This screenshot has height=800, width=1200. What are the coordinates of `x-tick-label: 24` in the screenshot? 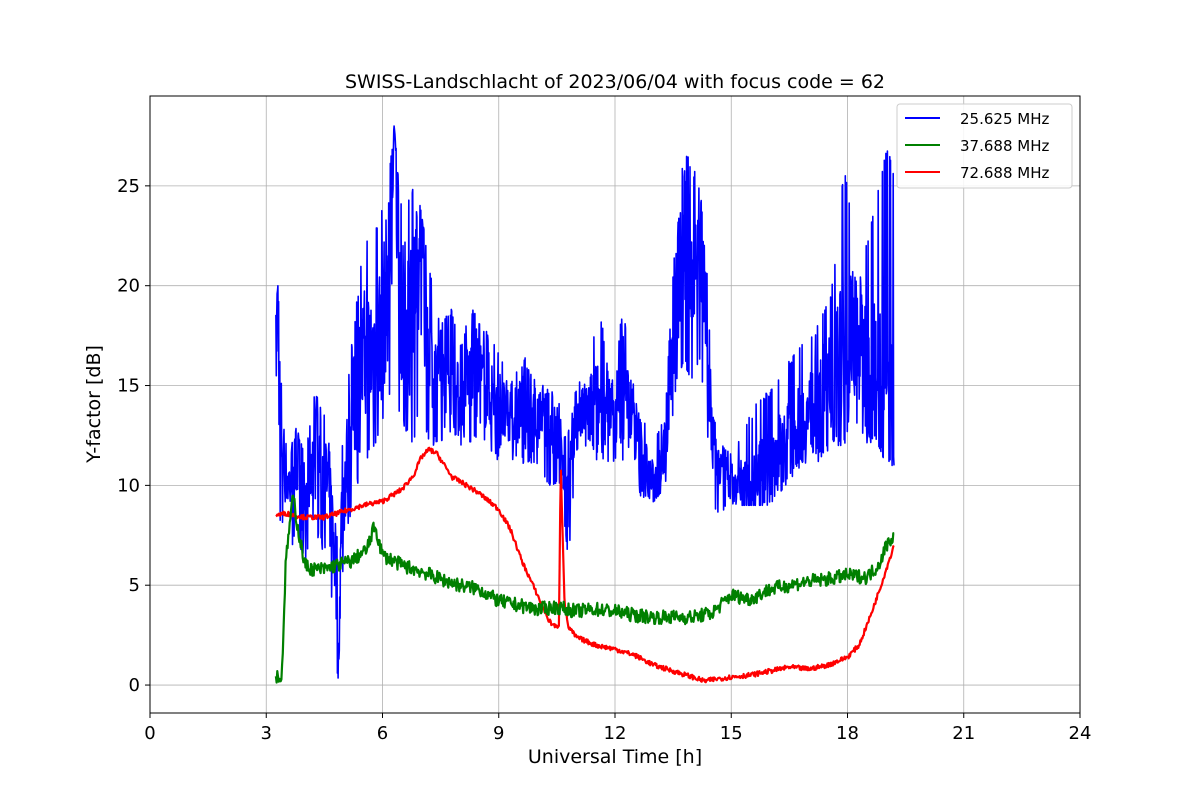 It's located at (1080, 733).